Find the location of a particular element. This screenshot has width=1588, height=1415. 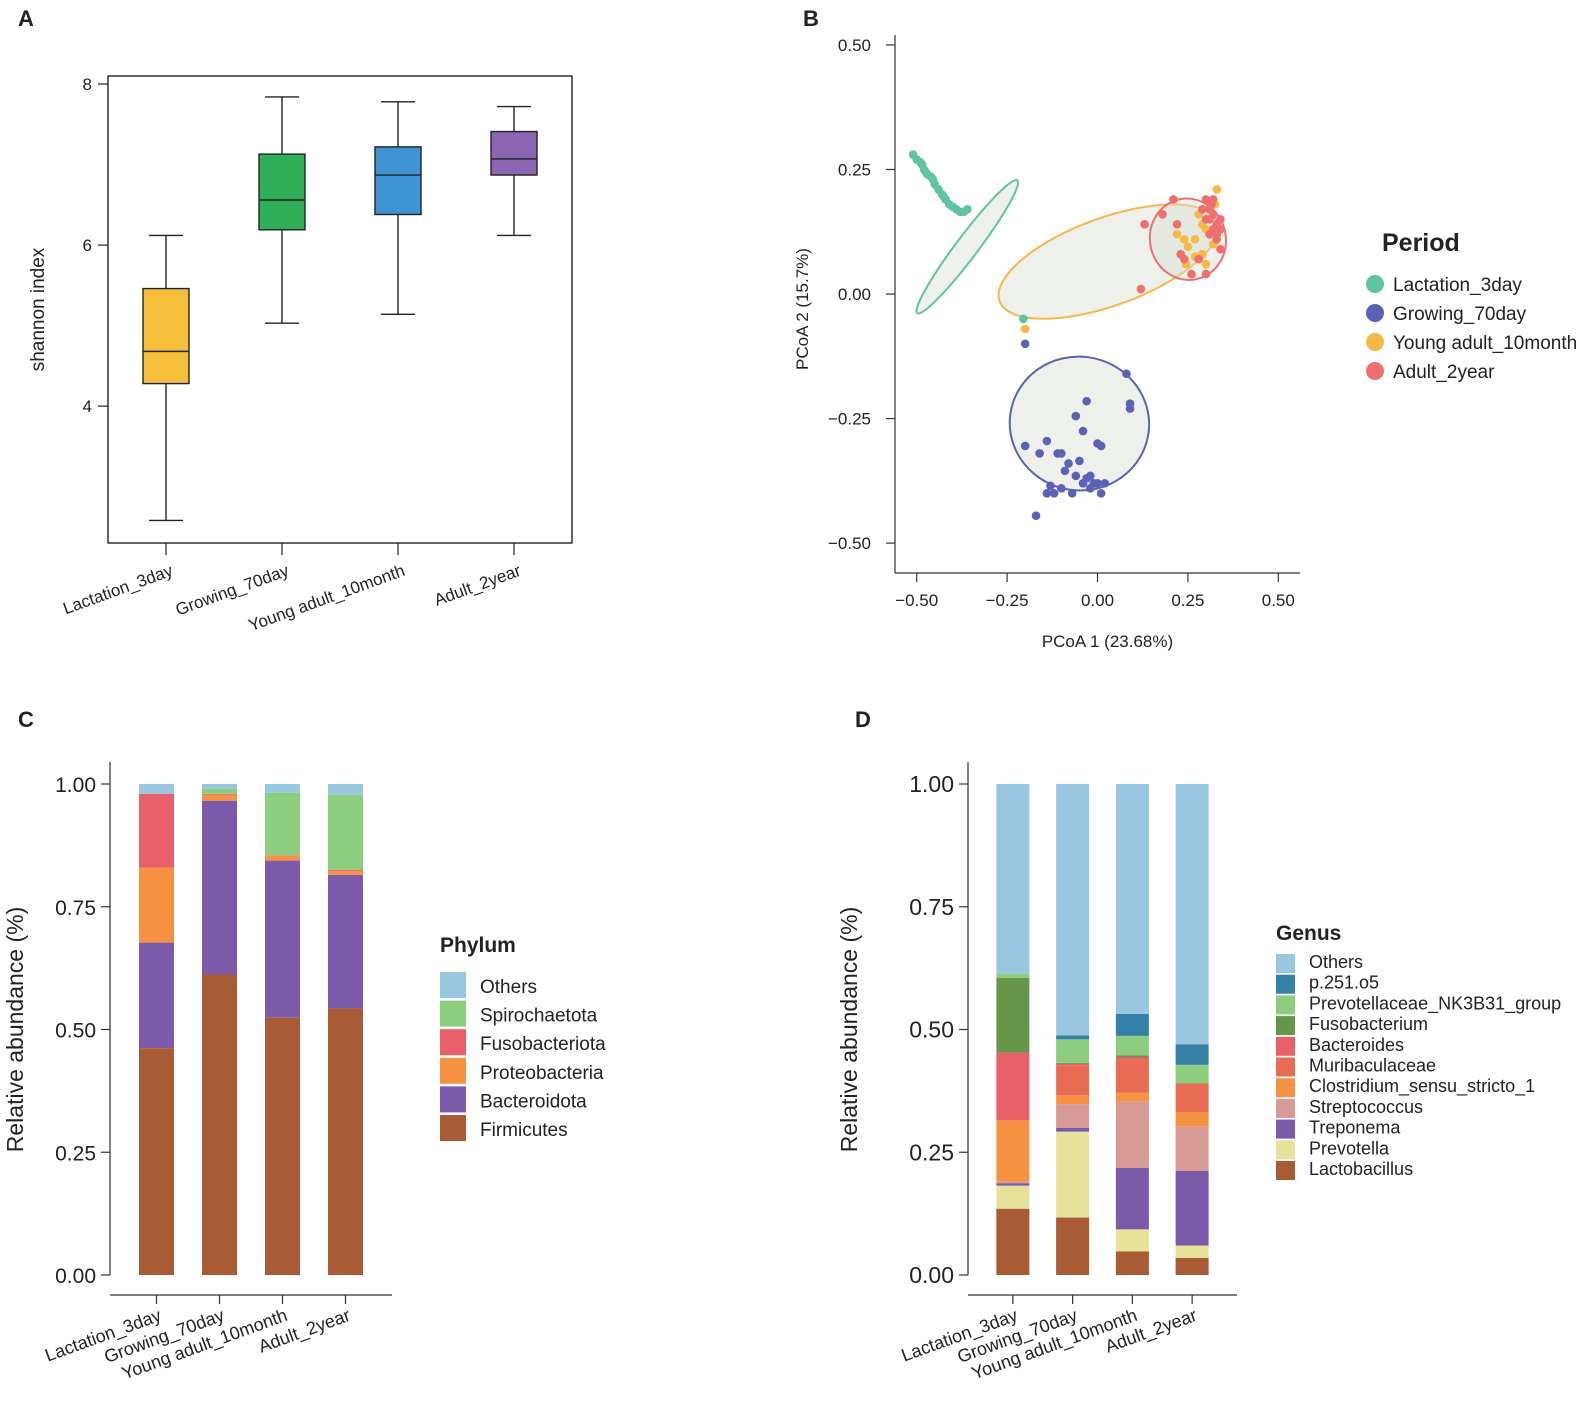

panel-label-b: B is located at coordinates (811, 18).